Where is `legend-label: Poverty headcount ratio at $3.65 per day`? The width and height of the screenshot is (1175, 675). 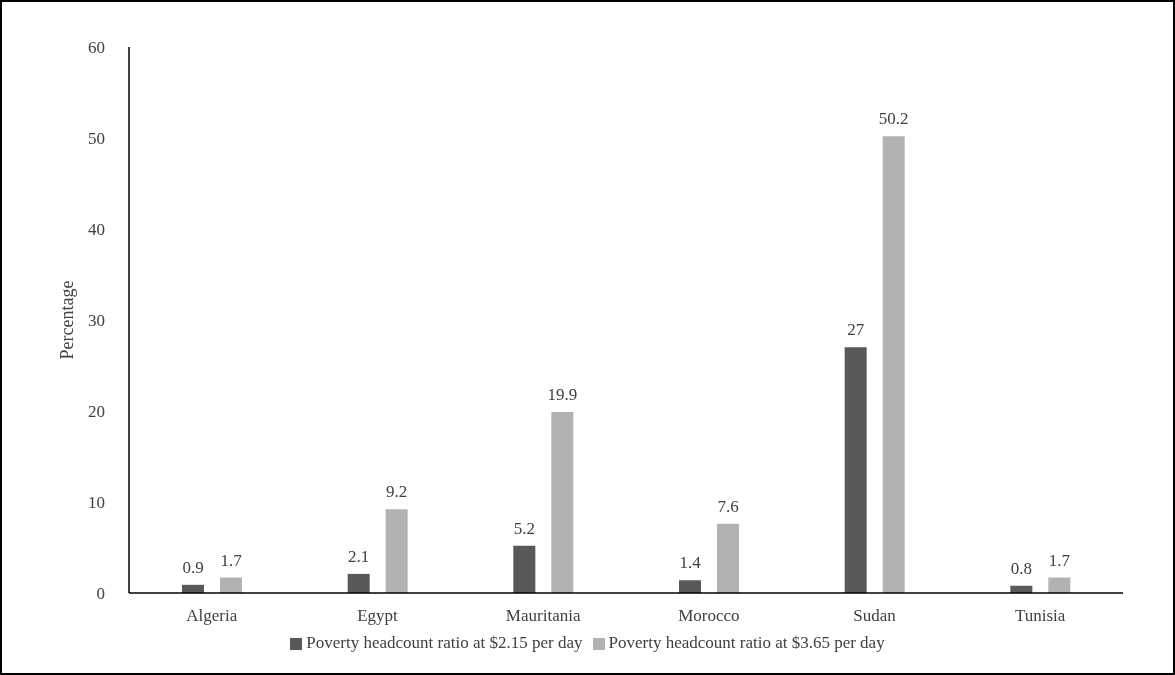 legend-label: Poverty headcount ratio at $3.65 per day is located at coordinates (746, 642).